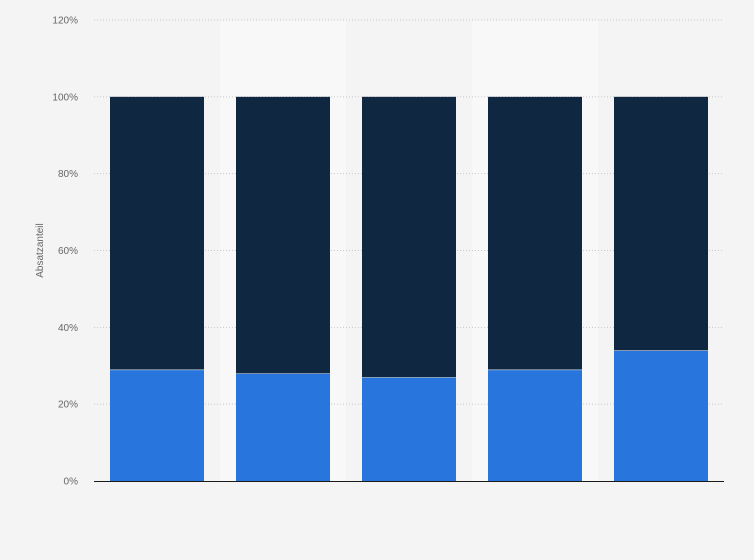 The image size is (754, 560). Describe the element at coordinates (71, 482) in the screenshot. I see `y-tick-label: 0%` at that location.